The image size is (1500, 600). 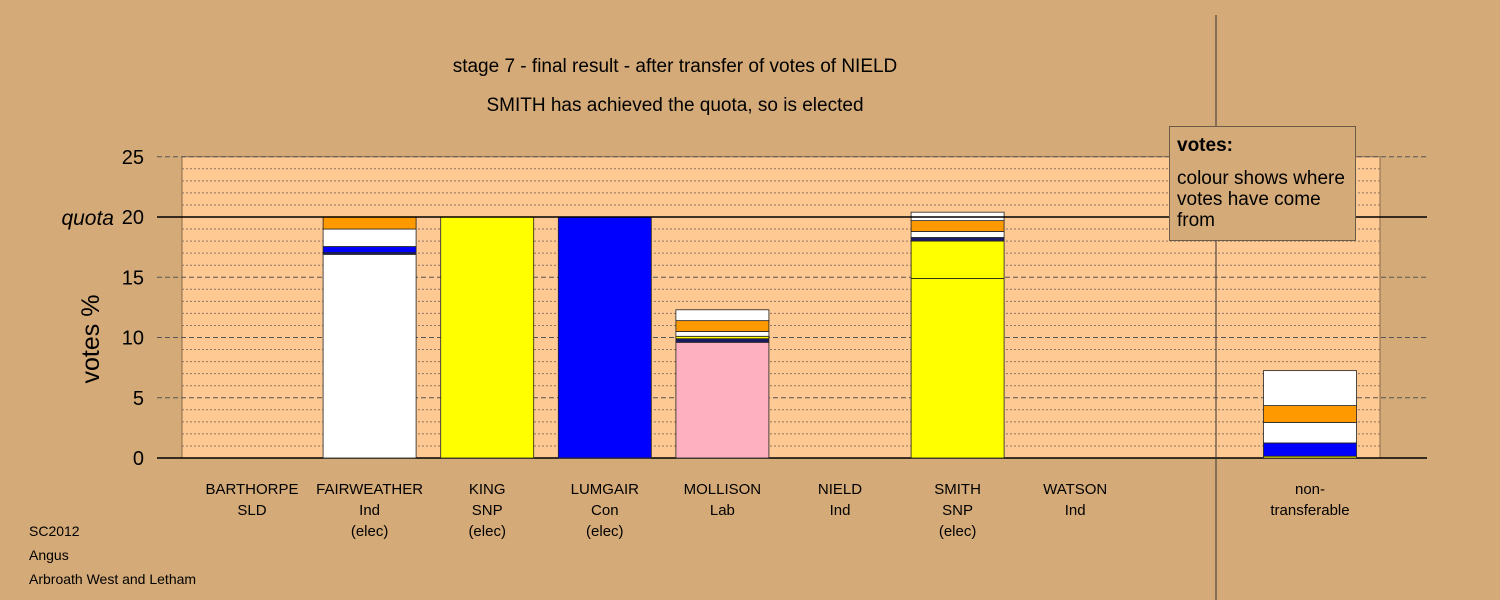 What do you see at coordinates (722, 510) in the screenshot?
I see `x-label-party: Lab` at bounding box center [722, 510].